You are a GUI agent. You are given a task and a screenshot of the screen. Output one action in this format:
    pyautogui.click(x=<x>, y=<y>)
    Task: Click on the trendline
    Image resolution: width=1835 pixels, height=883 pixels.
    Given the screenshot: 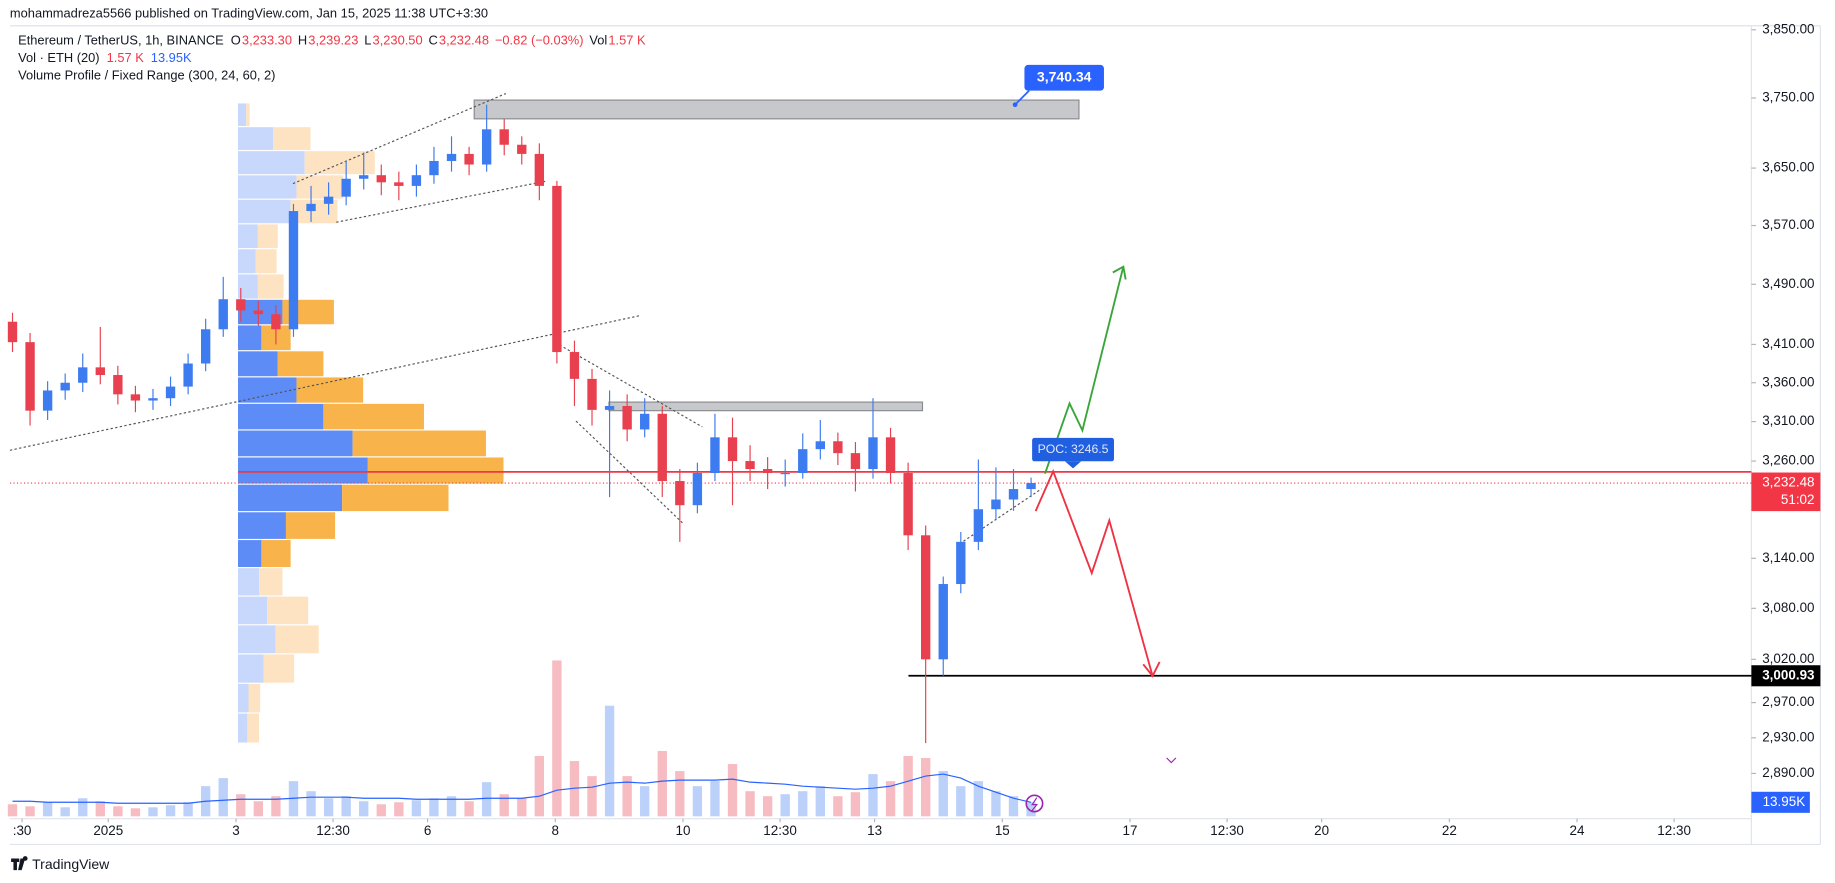 What is the action you would take?
    pyautogui.click(x=399, y=139)
    